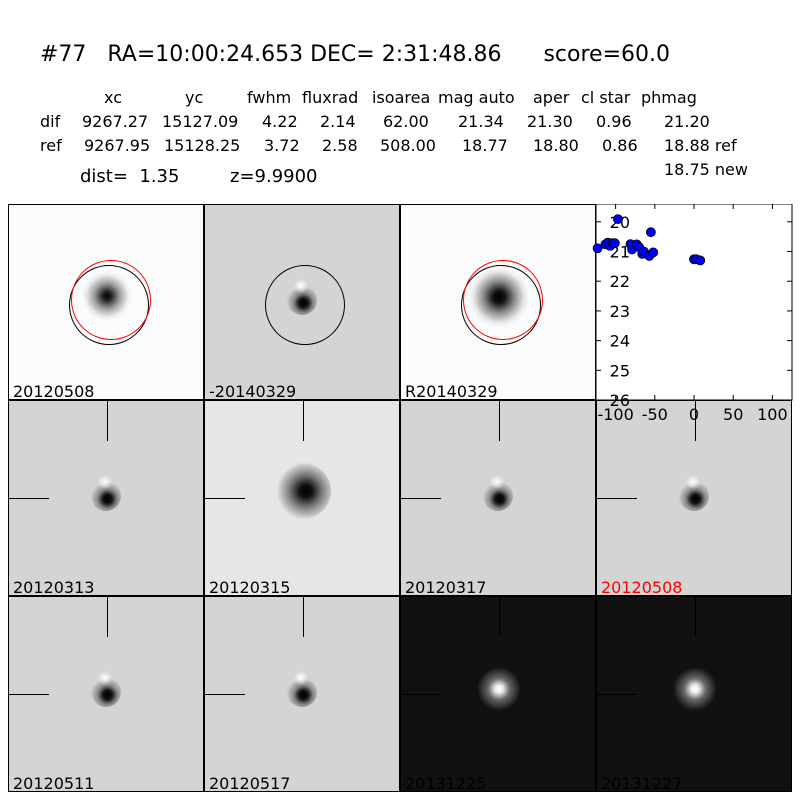  Describe the element at coordinates (655, 414) in the screenshot. I see `x-tick-label: -50` at that location.